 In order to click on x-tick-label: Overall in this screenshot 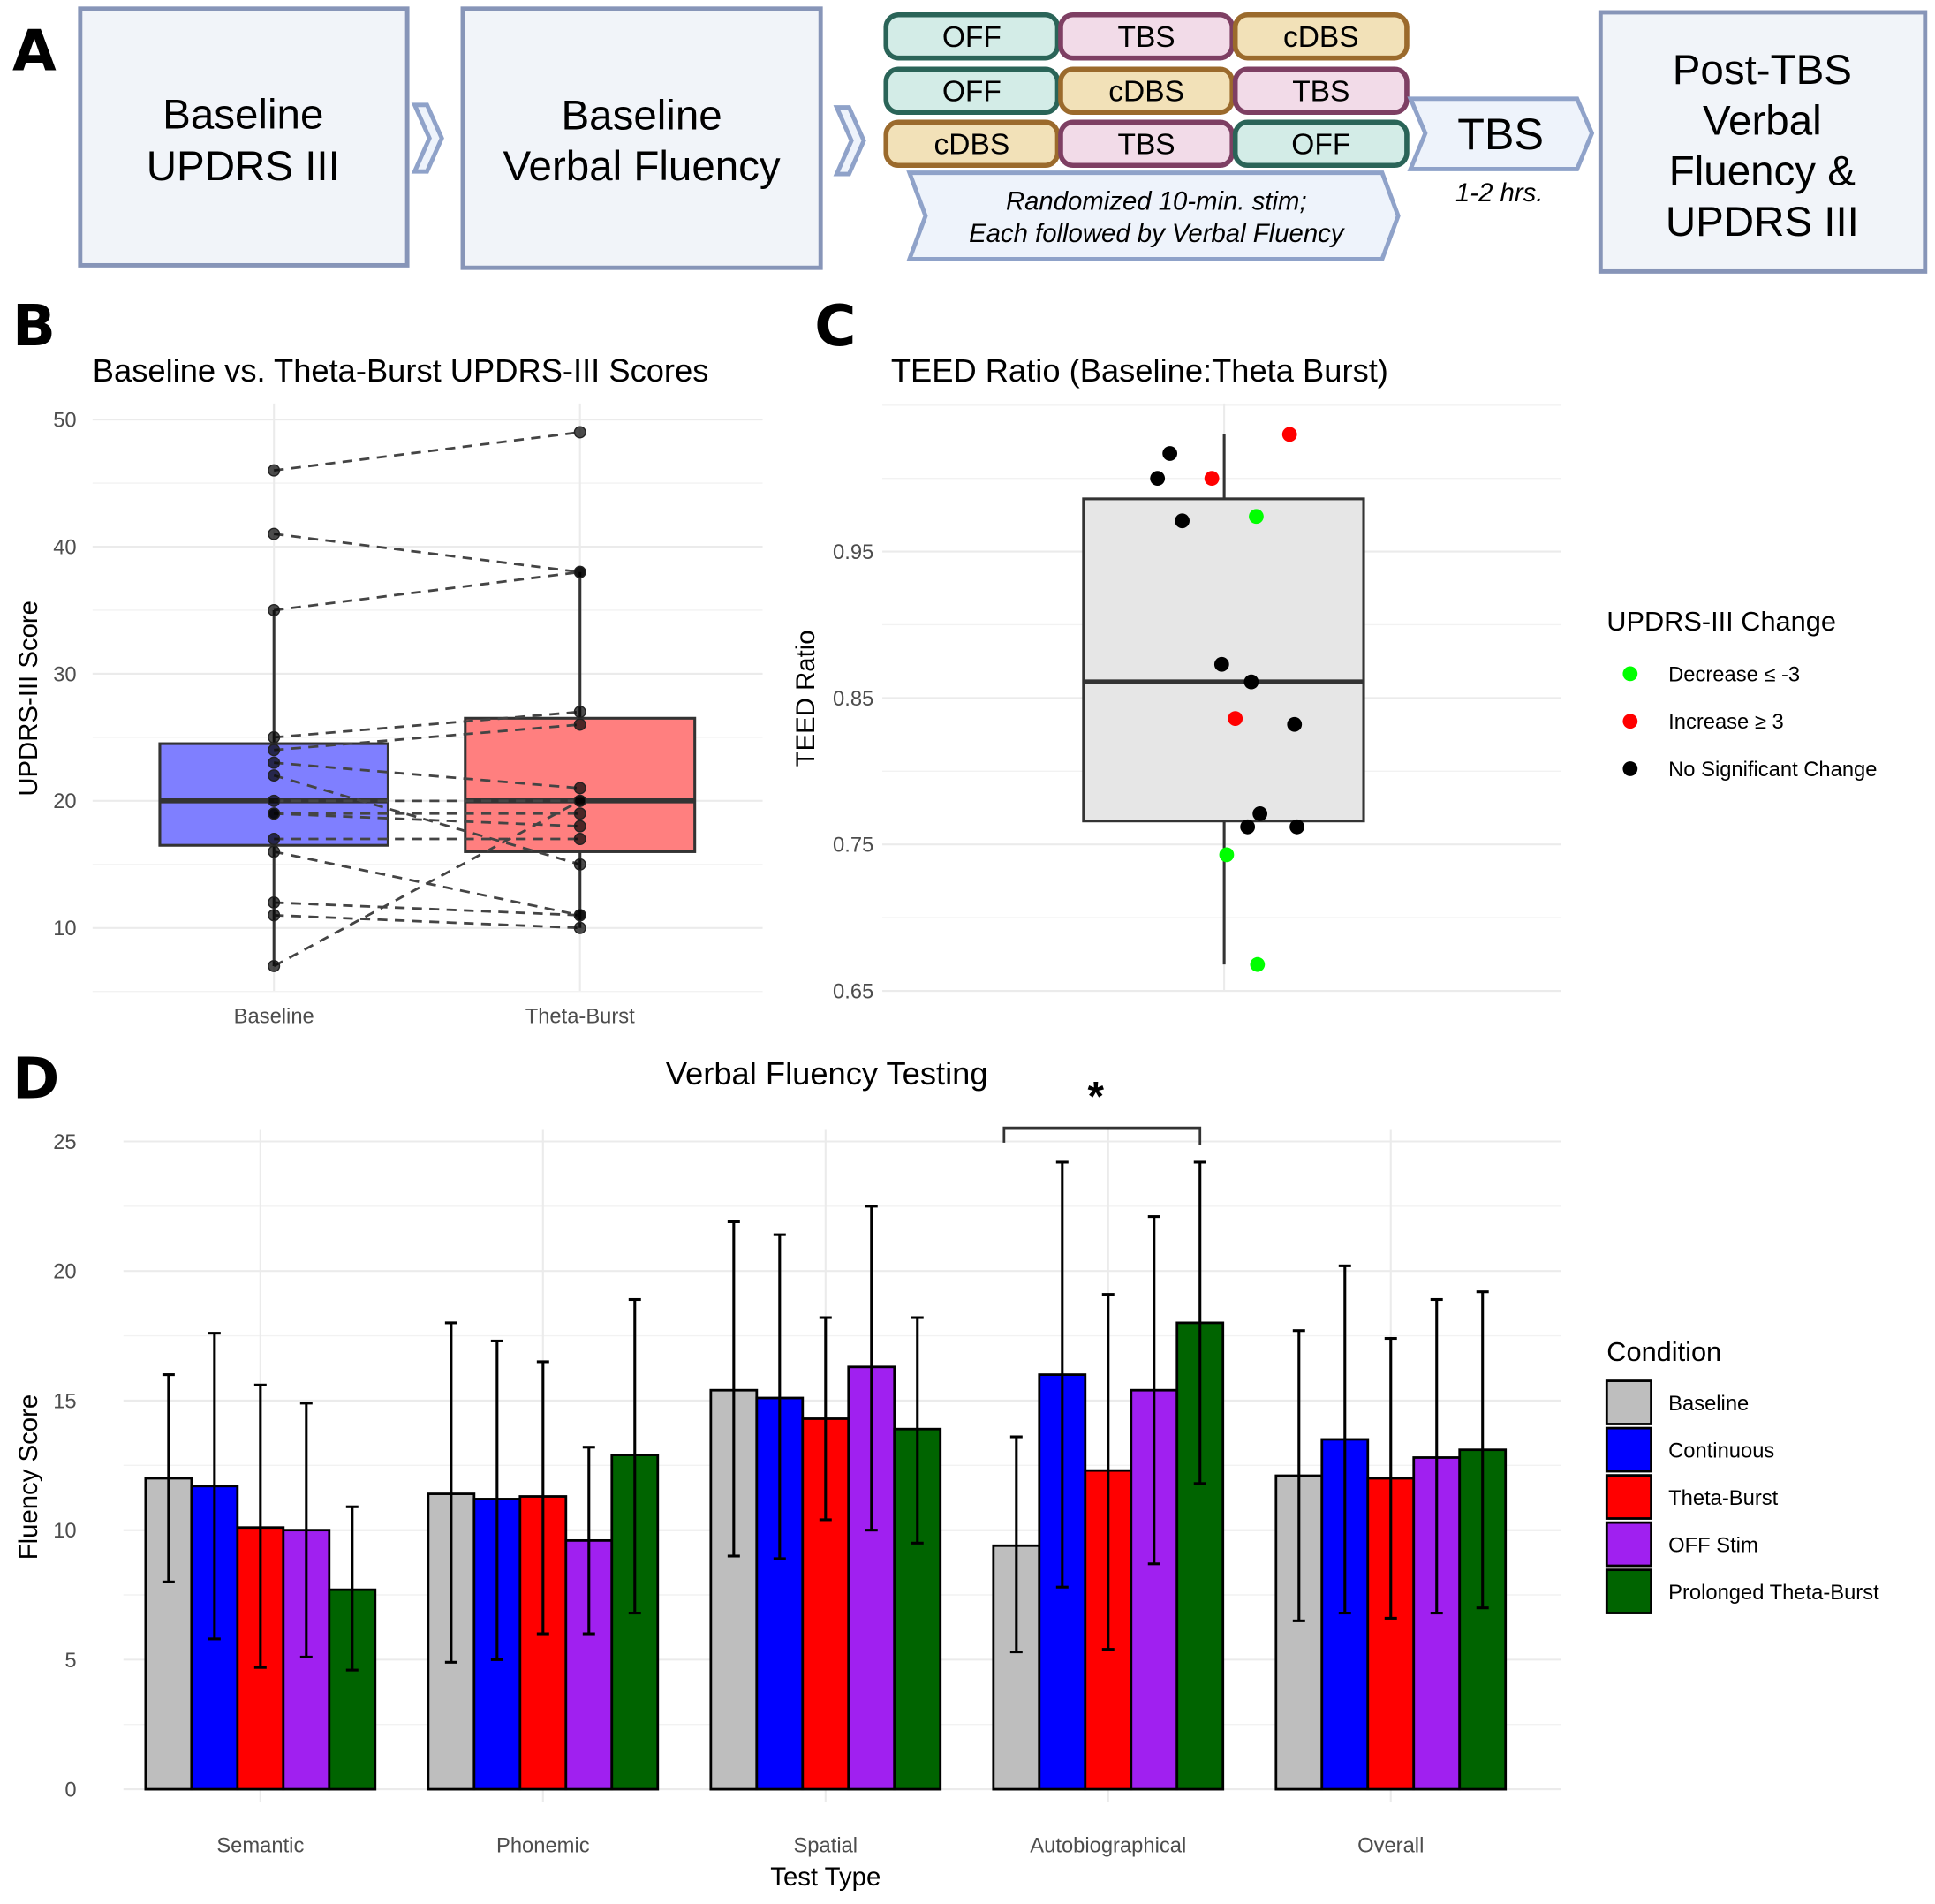, I will do `click(1390, 1845)`.